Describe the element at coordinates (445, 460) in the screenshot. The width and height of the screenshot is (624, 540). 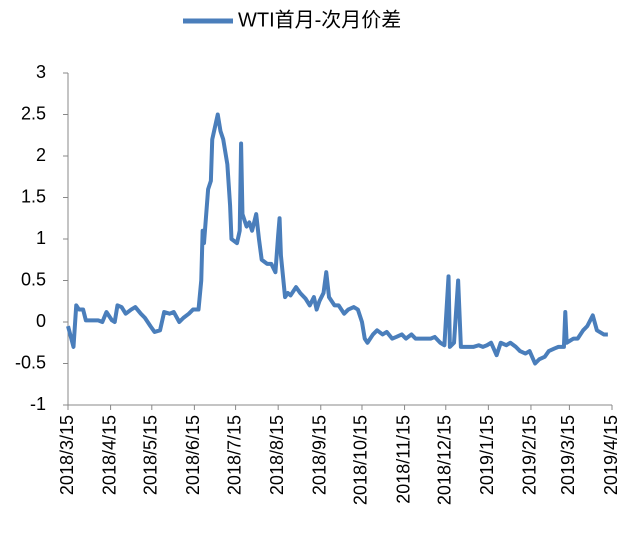
I see `x-tick-label: 2018/12/15` at that location.